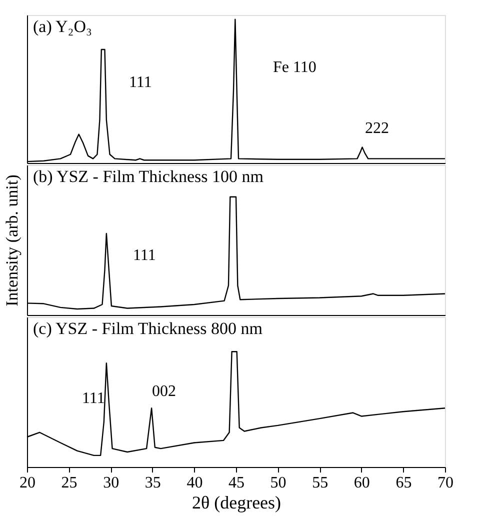 Image resolution: width=481 pixels, height=525 pixels. Describe the element at coordinates (111, 483) in the screenshot. I see `x-tick-label: 30` at that location.